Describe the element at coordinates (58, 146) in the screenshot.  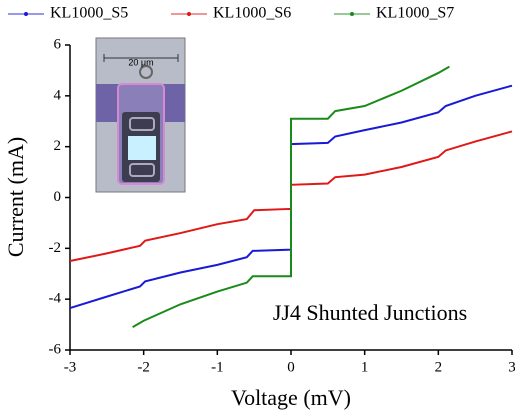
I see `y-tick-label: 2` at that location.